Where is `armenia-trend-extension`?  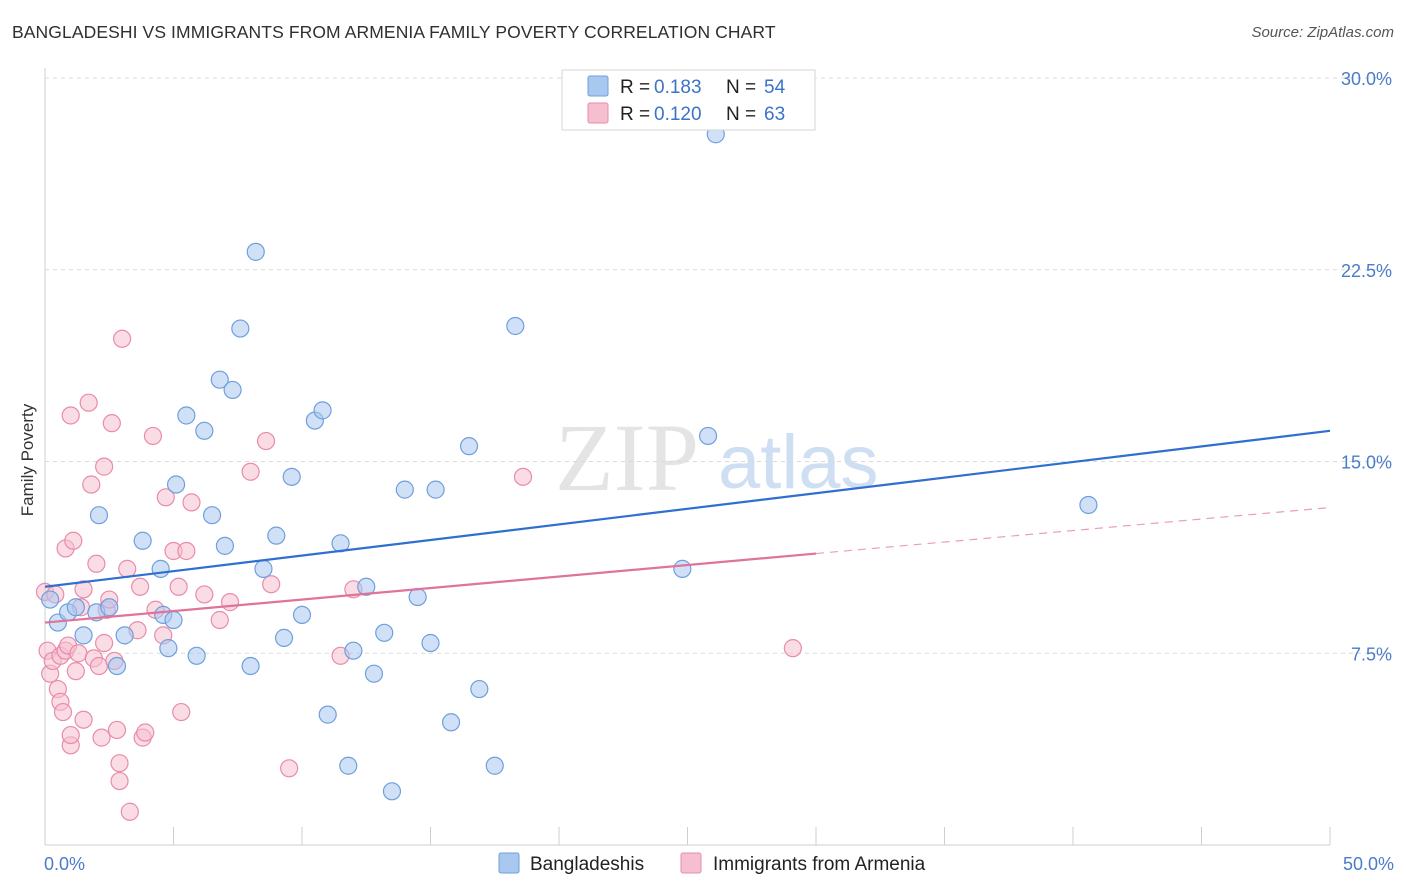
armenia-trend-extension is located at coordinates (1073, 530).